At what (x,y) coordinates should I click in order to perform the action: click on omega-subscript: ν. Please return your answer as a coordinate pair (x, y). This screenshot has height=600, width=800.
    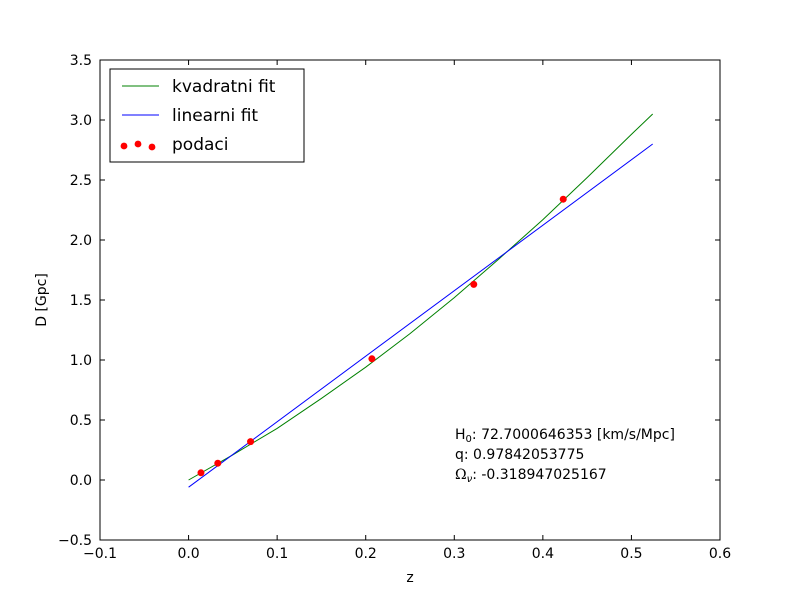
    Looking at the image, I should click on (470, 479).